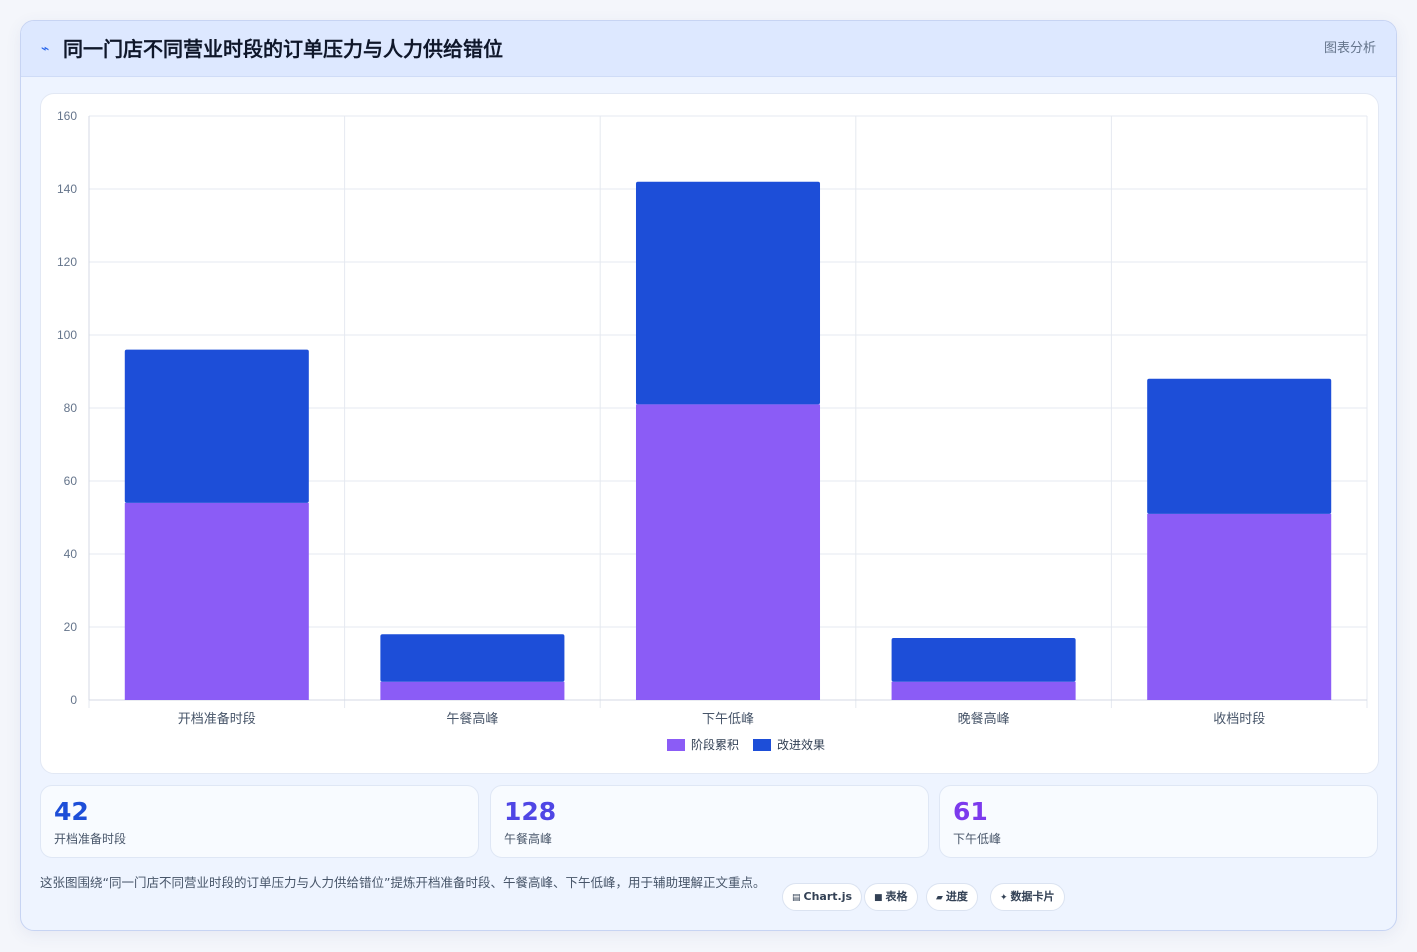 Image resolution: width=1417 pixels, height=952 pixels. I want to click on kpi-card-2: 128 午餐高峰, so click(709, 821).